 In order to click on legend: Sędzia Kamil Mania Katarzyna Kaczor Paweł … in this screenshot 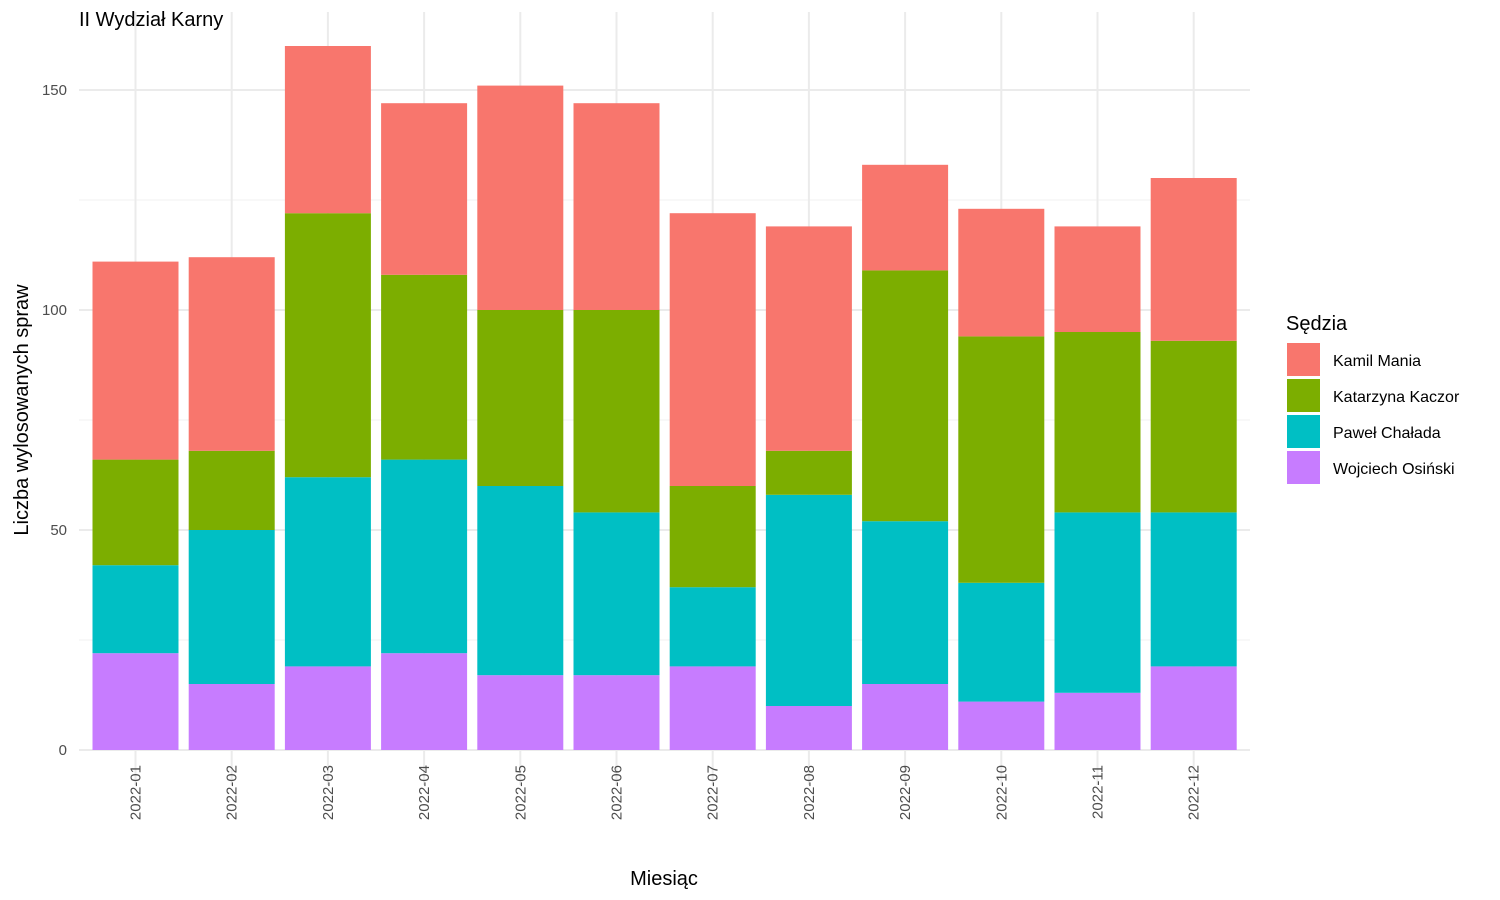, I will do `click(1373, 398)`.